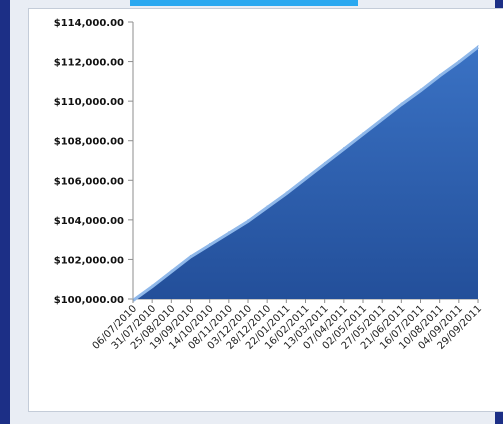 The image size is (503, 424). Describe the element at coordinates (244, 3) in the screenshot. I see `header-accent-bar` at that location.